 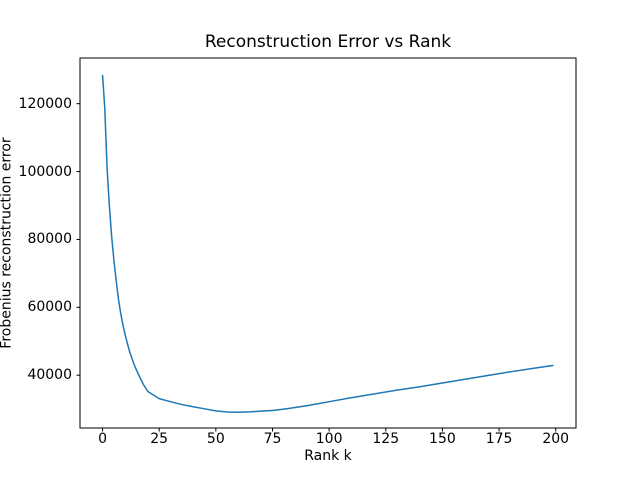 I want to click on x-tick-label: 150, so click(x=442, y=439).